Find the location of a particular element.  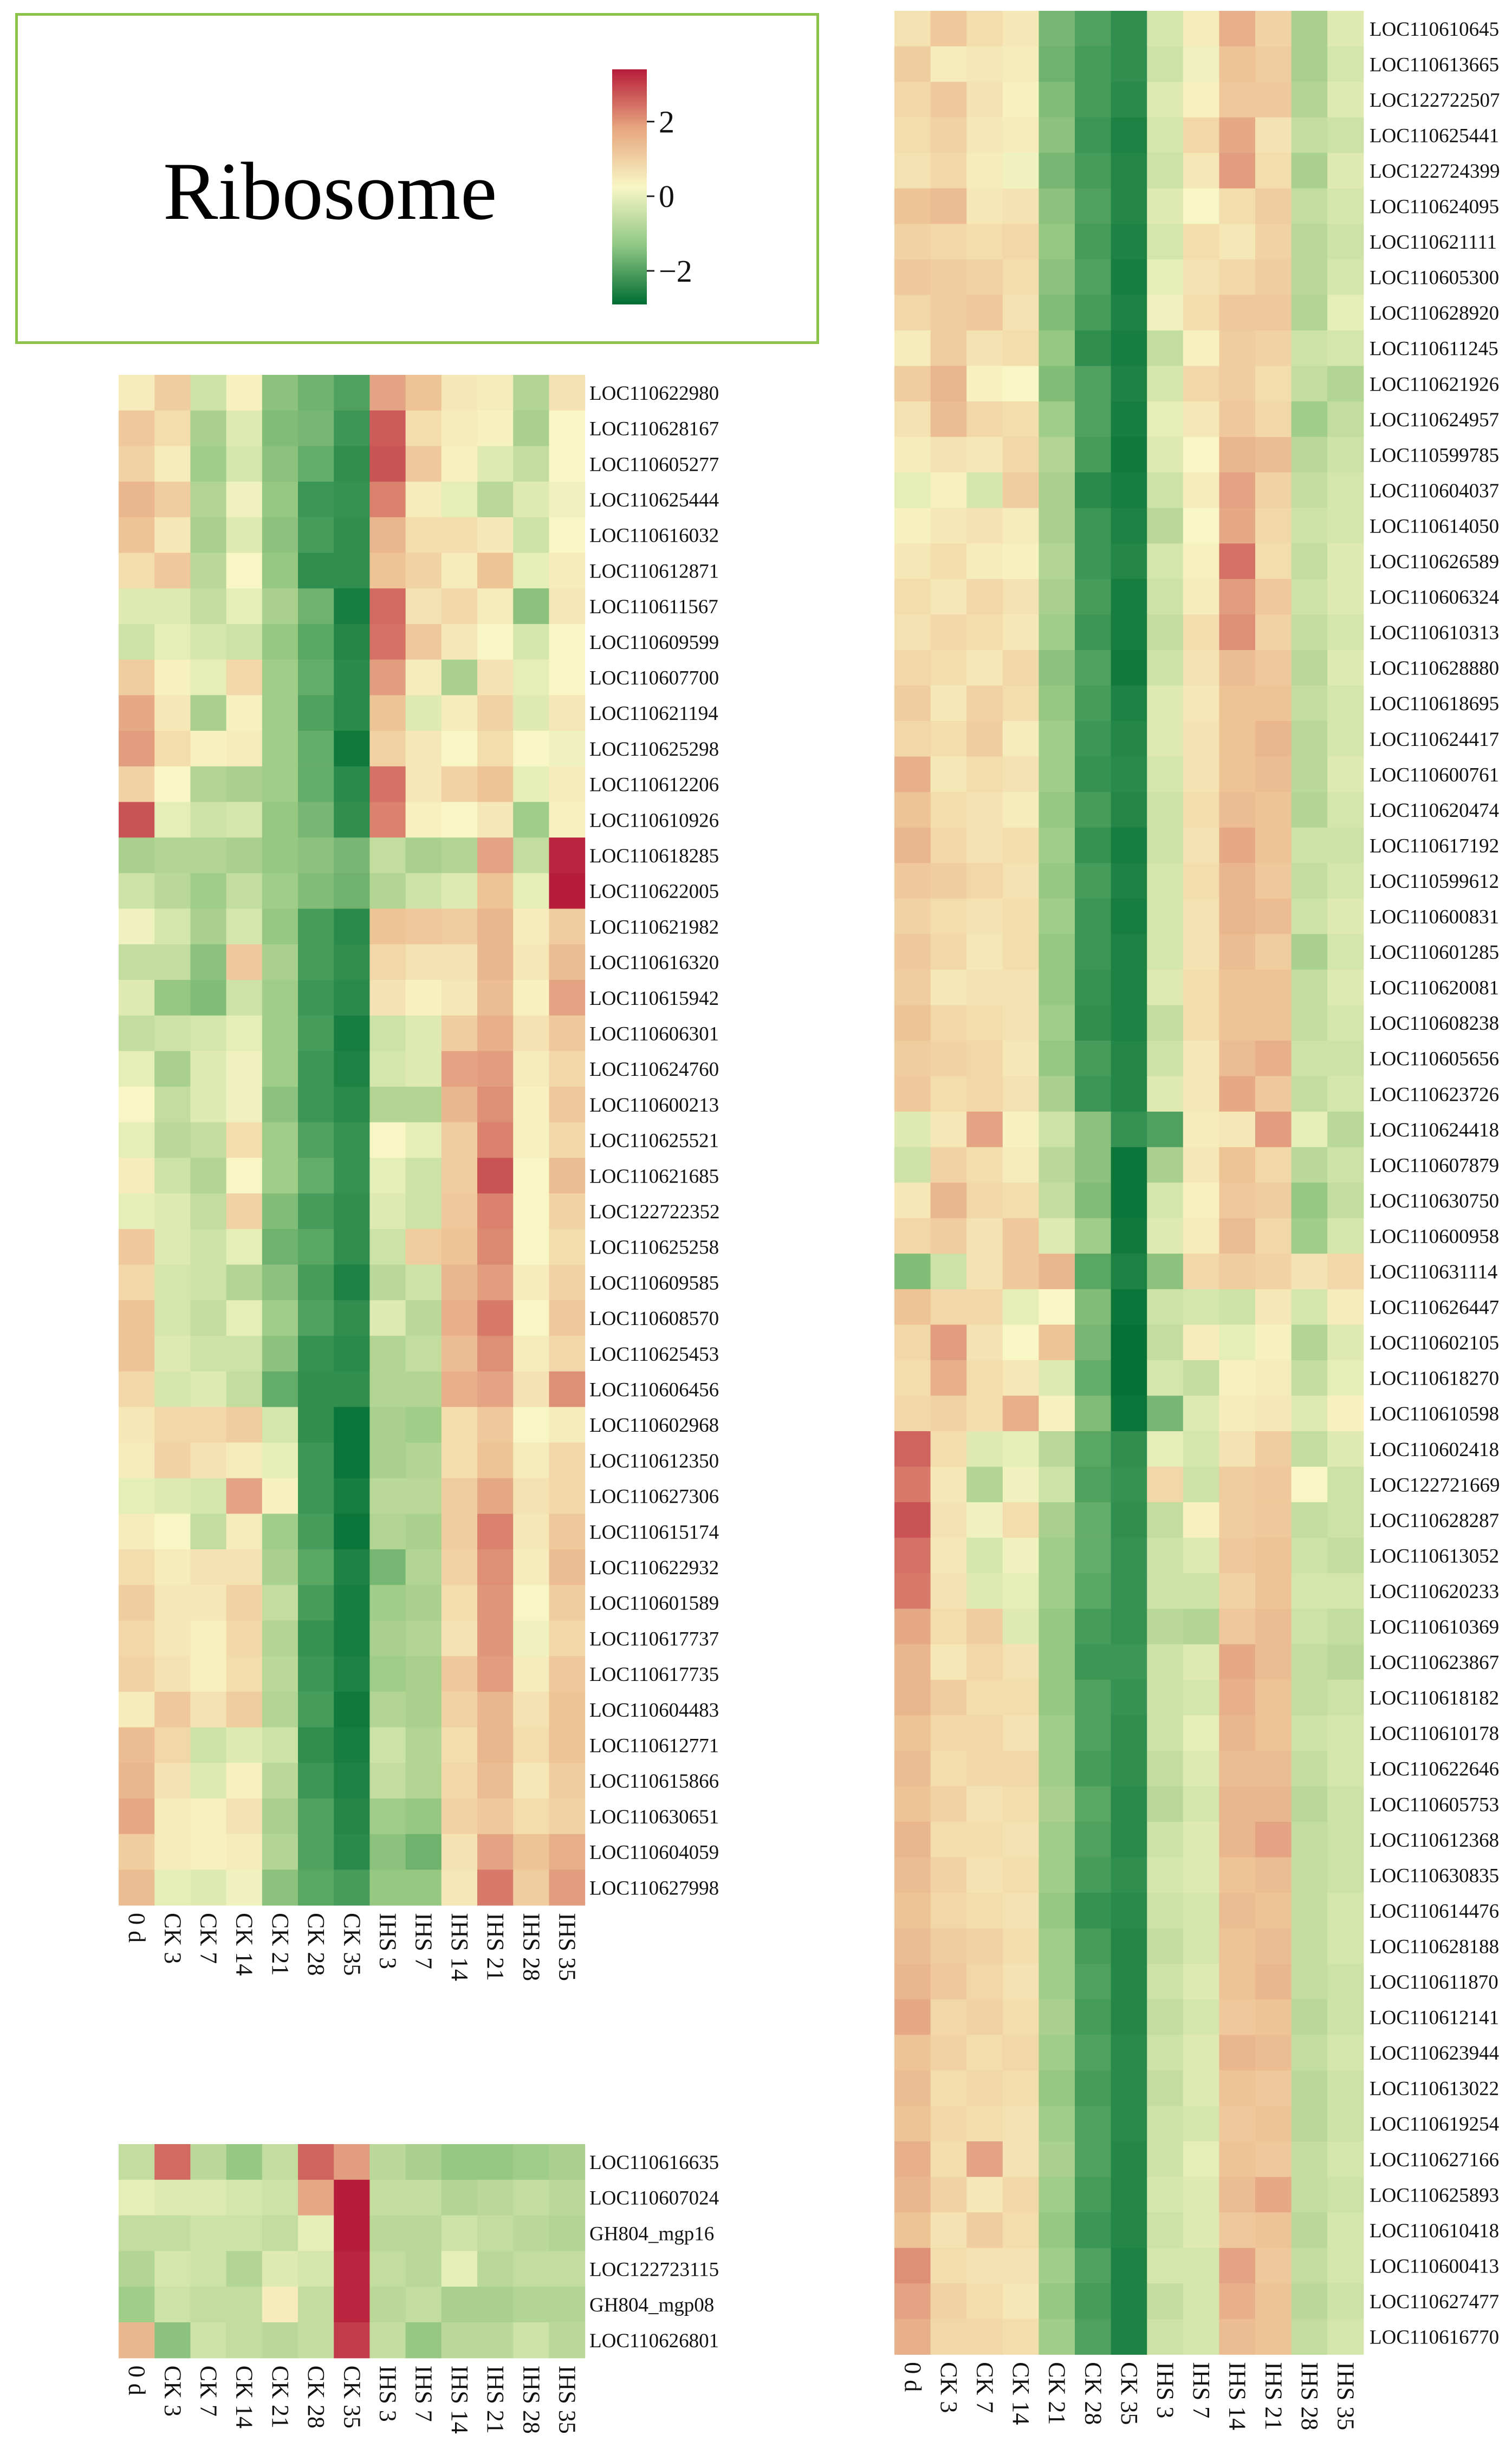

gene-label: LOC110624417 is located at coordinates (1434, 740).